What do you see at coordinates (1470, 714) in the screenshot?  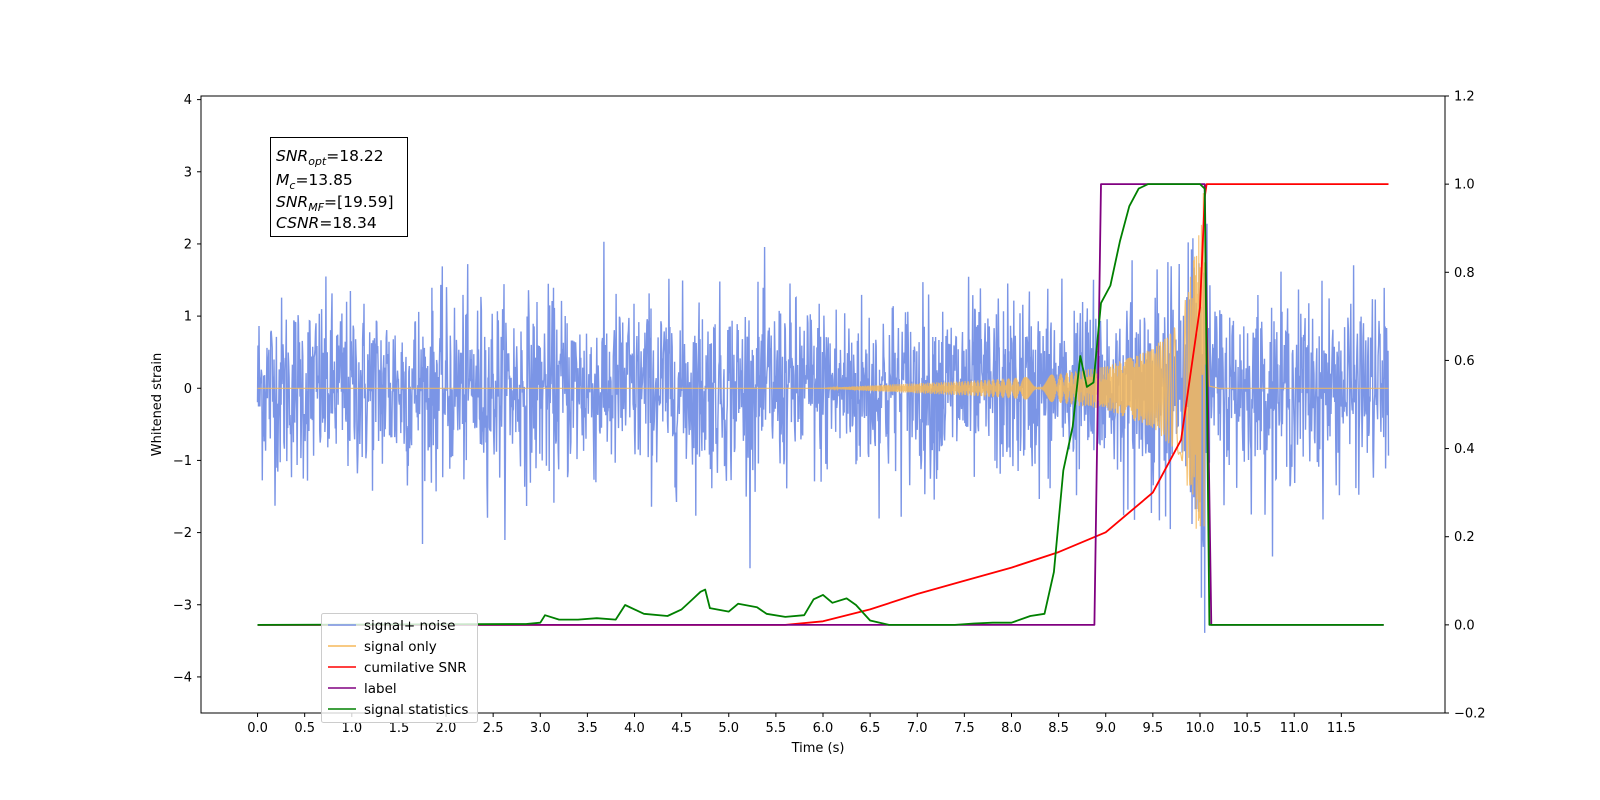 I see `y2-tick-label: −0.2` at bounding box center [1470, 714].